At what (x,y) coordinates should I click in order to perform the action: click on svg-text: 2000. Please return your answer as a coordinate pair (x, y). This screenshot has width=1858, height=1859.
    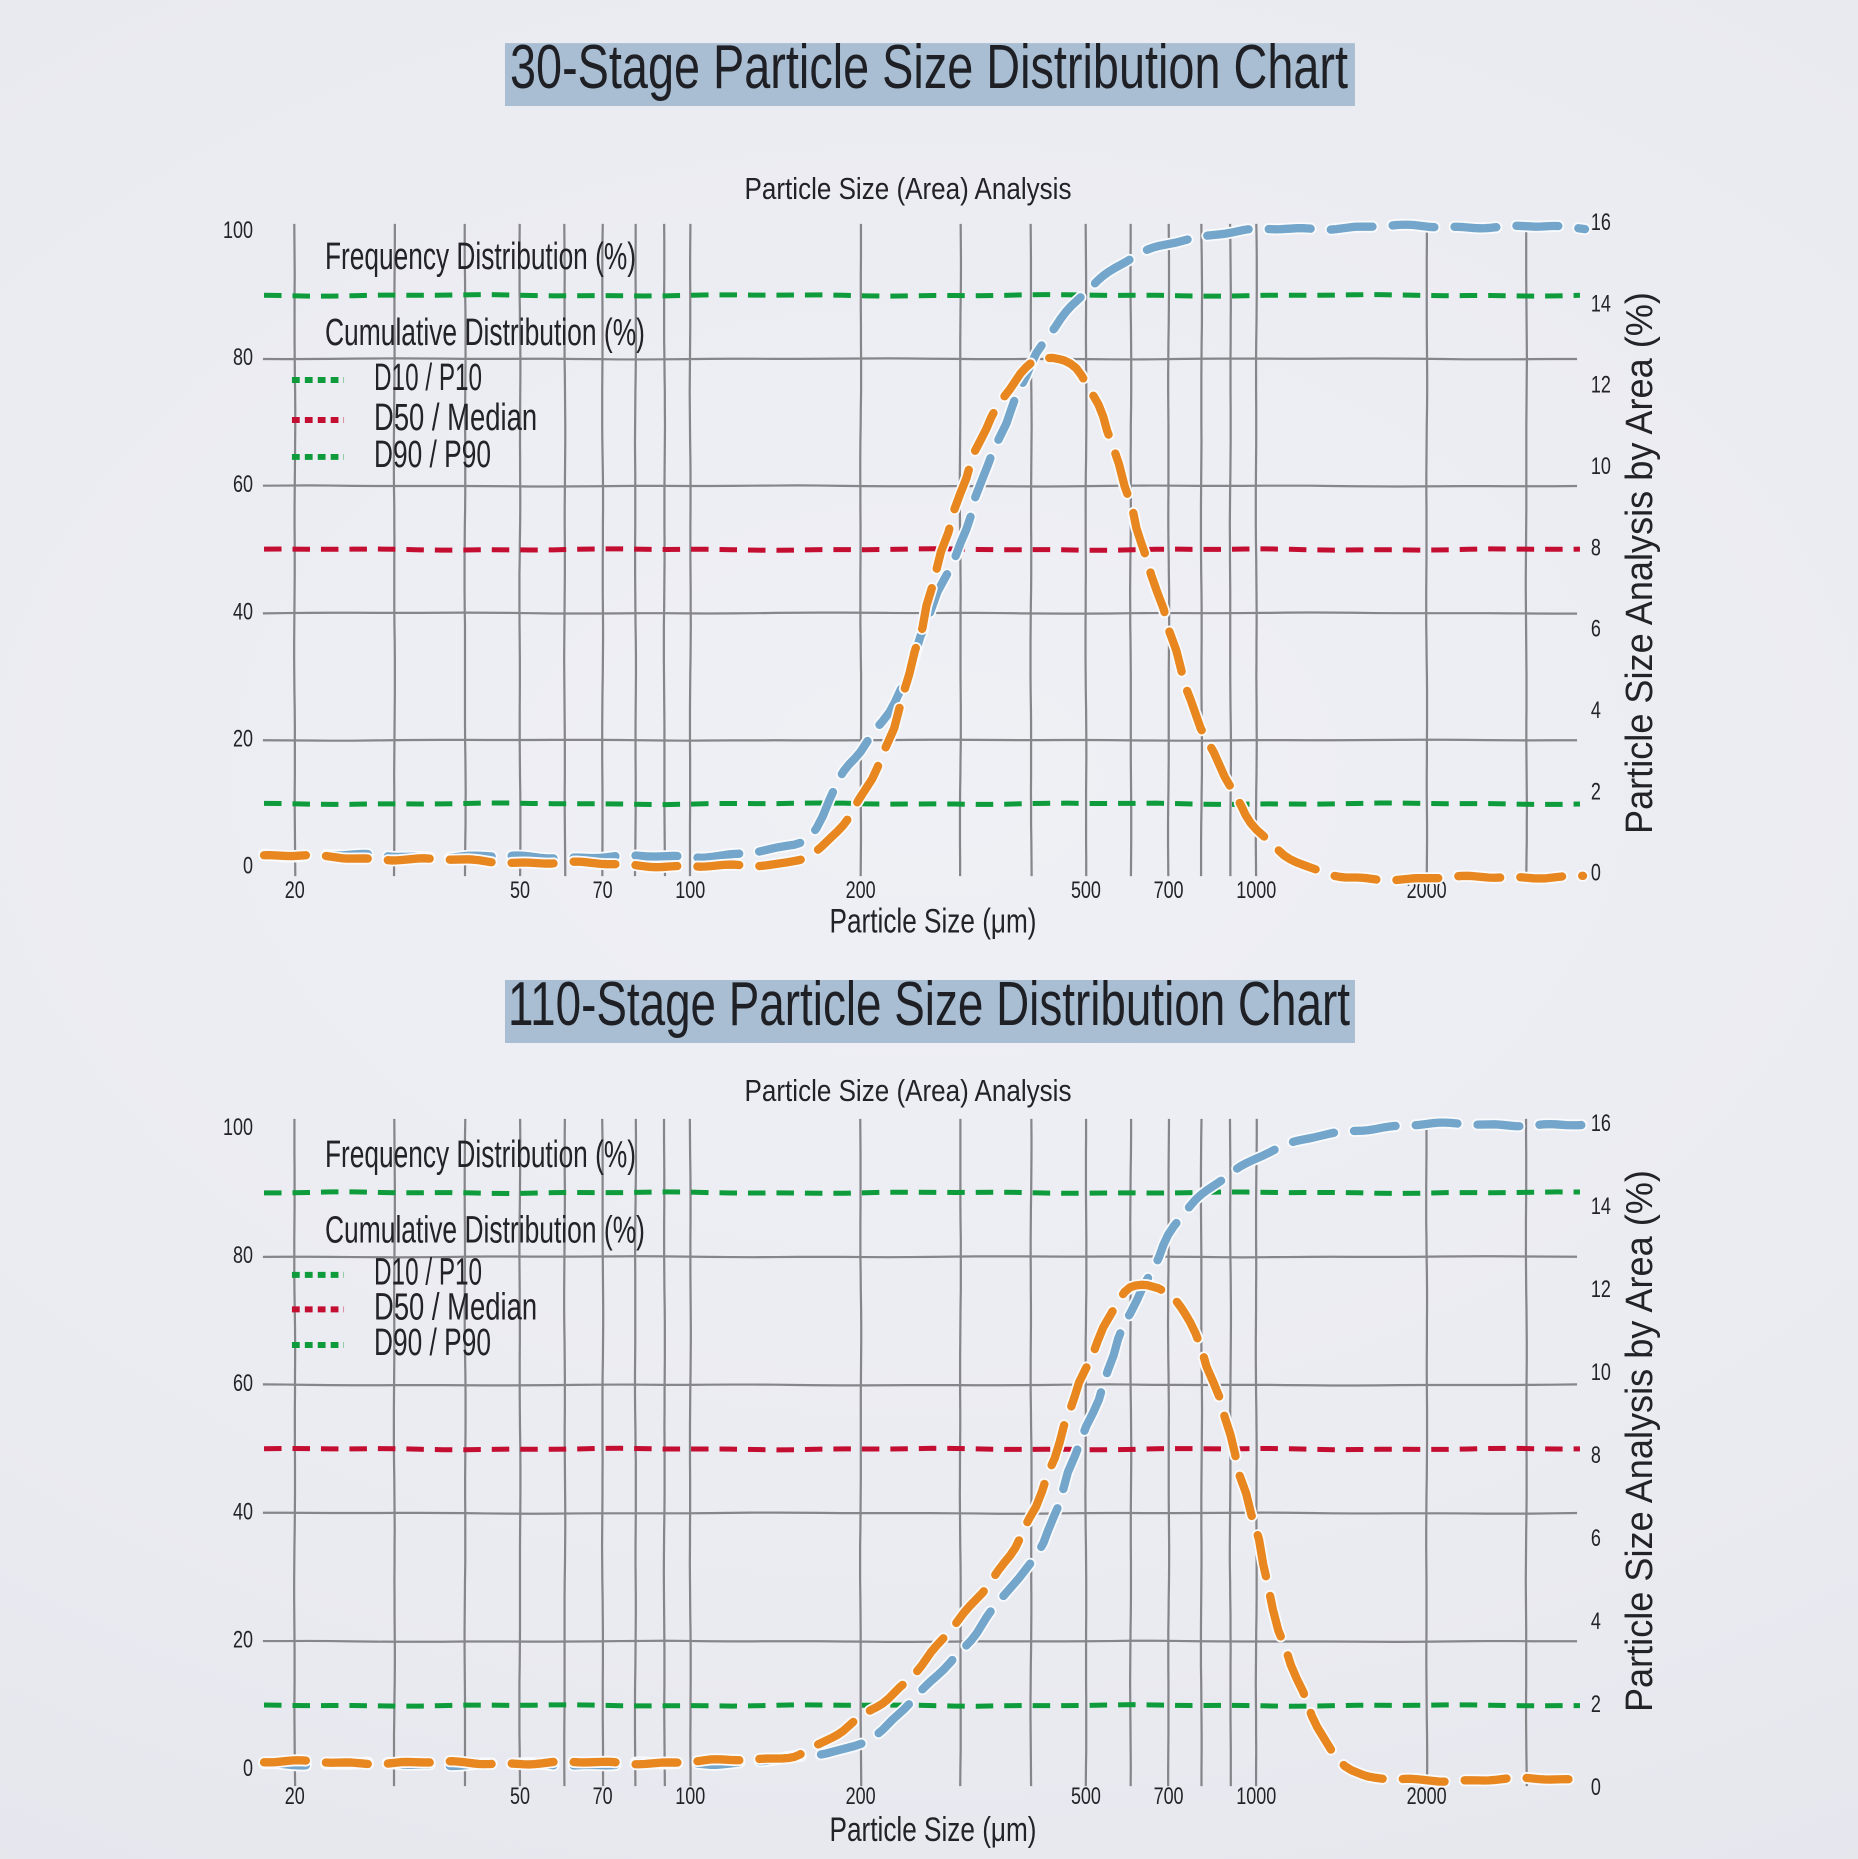
    Looking at the image, I should click on (1427, 1796).